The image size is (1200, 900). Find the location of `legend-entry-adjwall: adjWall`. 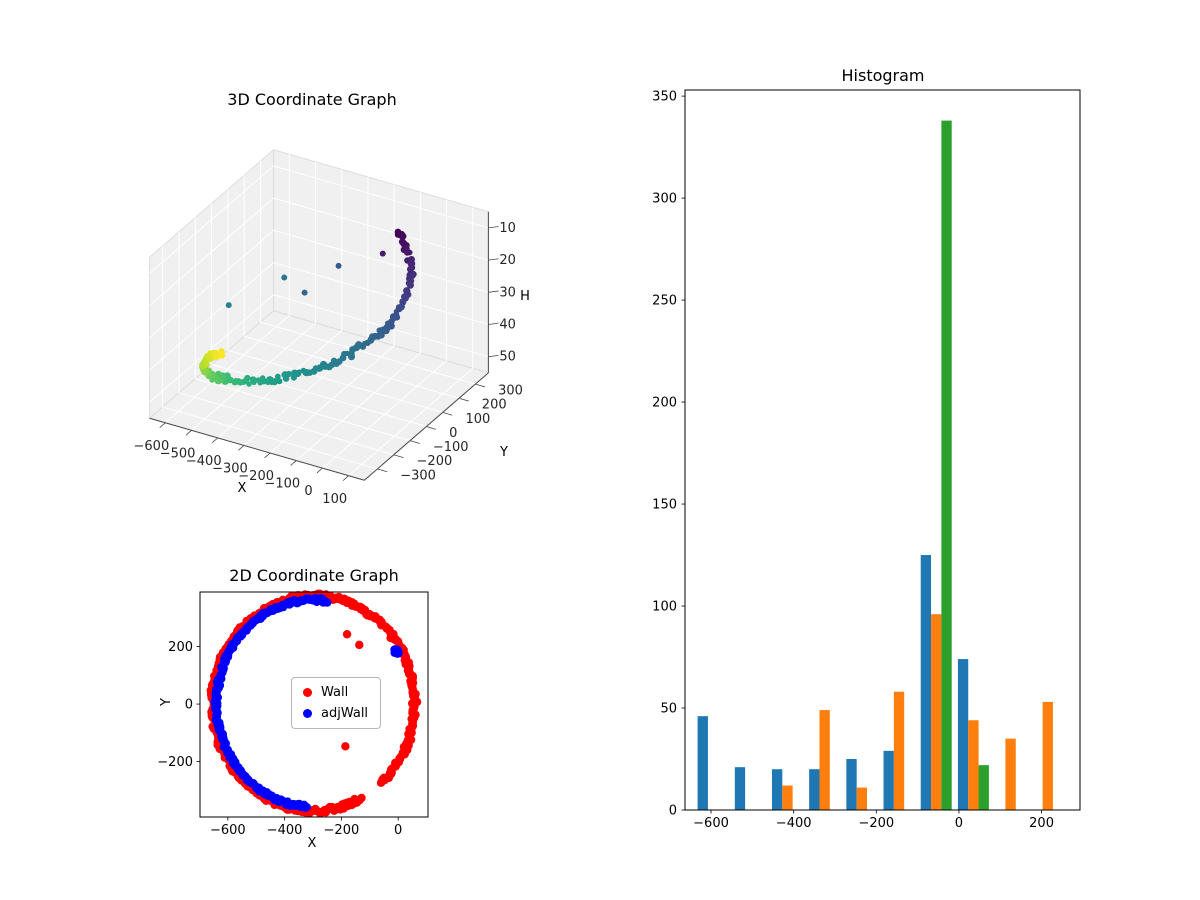

legend-entry-adjwall: adjWall is located at coordinates (335, 713).